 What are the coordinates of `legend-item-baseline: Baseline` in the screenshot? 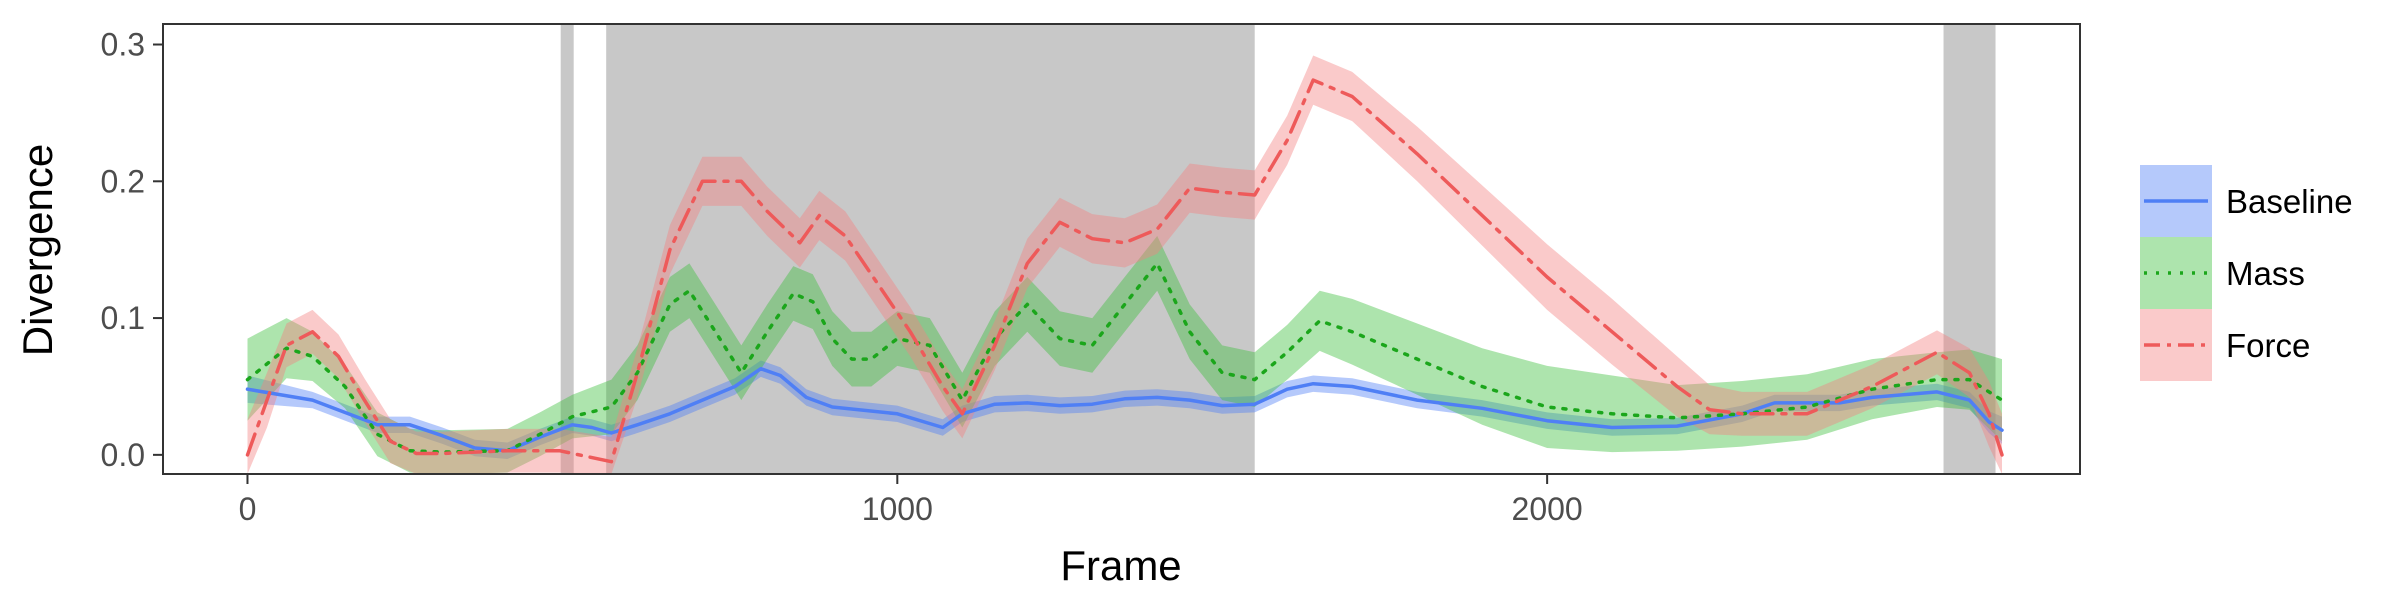 It's located at (2246, 201).